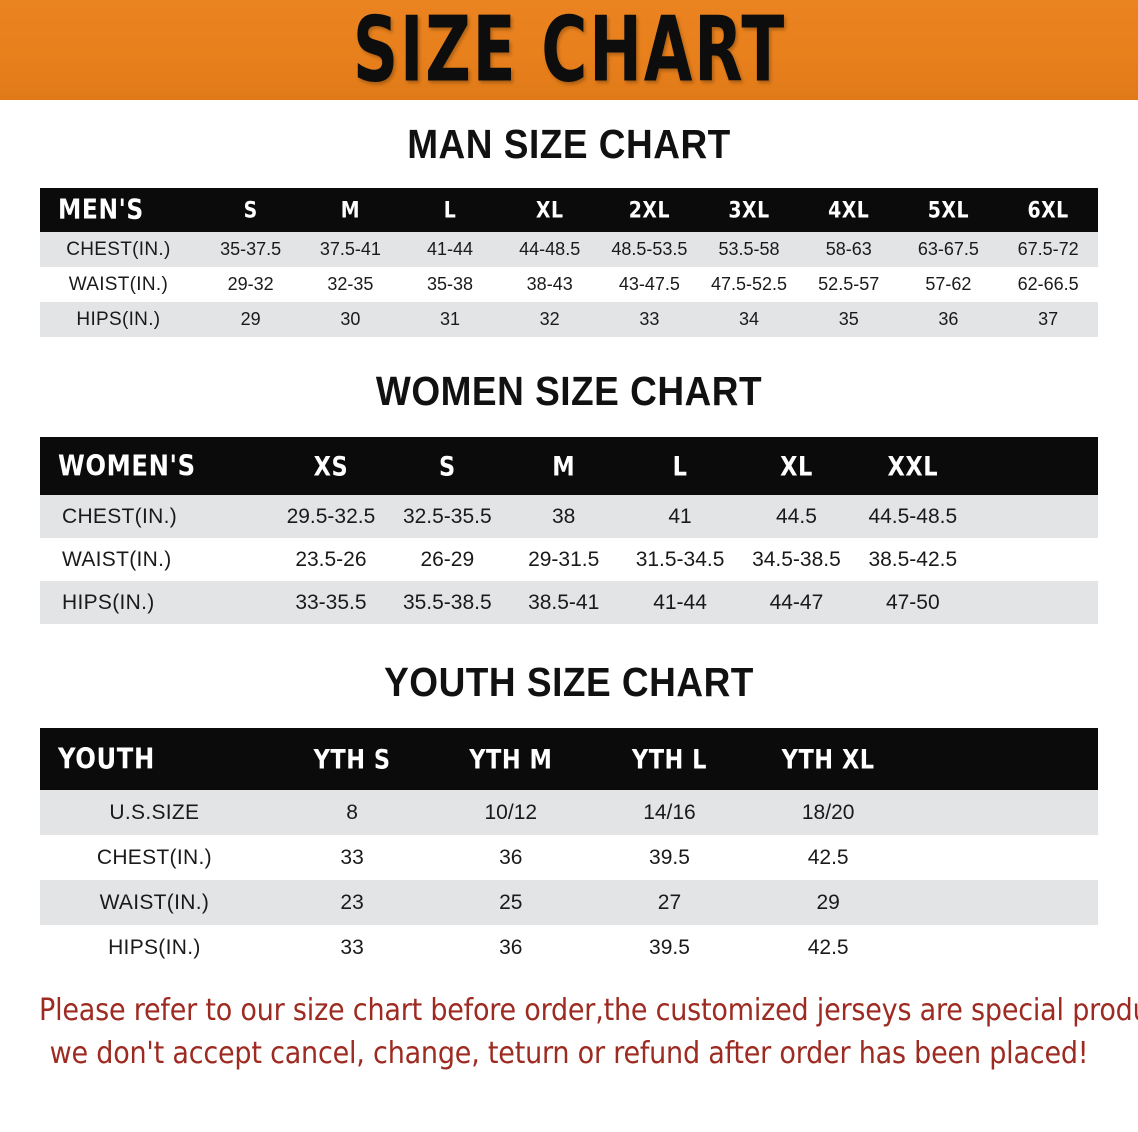  What do you see at coordinates (352, 812) in the screenshot?
I see `youth-us-size-s: 8` at bounding box center [352, 812].